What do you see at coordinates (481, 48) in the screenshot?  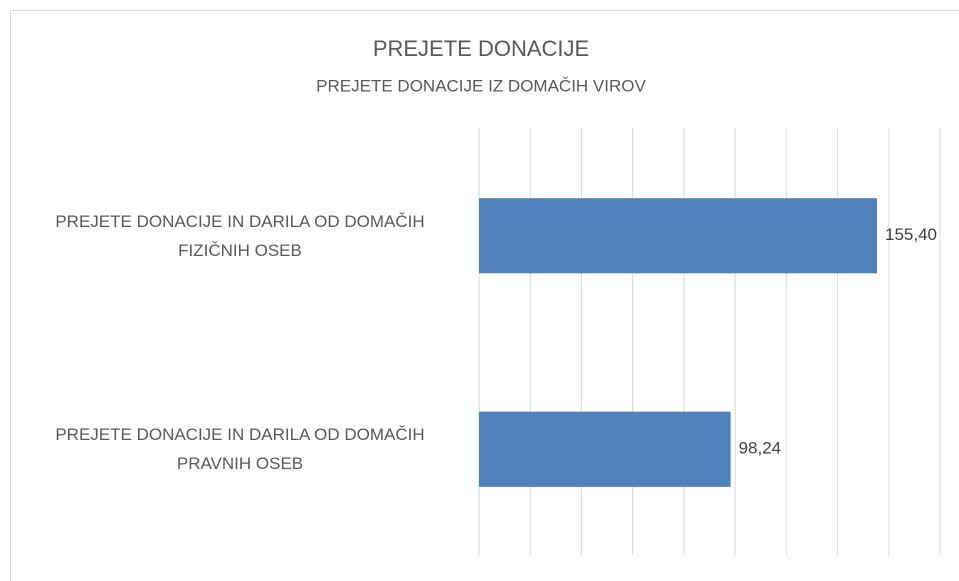 I see `chart-title: PREJETE DONACIJE` at bounding box center [481, 48].